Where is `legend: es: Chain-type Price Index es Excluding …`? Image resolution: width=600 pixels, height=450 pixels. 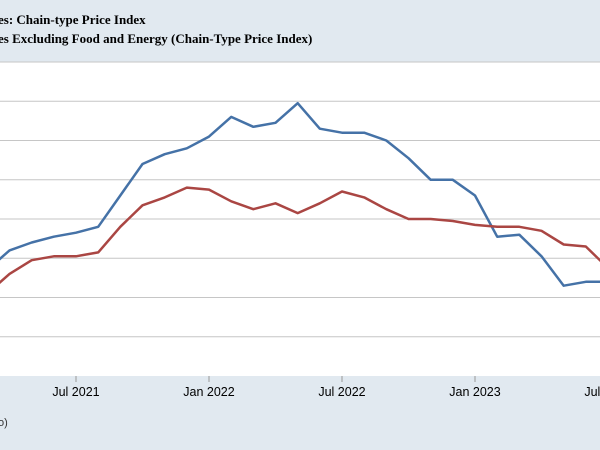 legend: es: Chain-type Price Index es Excluding … is located at coordinates (156, 29).